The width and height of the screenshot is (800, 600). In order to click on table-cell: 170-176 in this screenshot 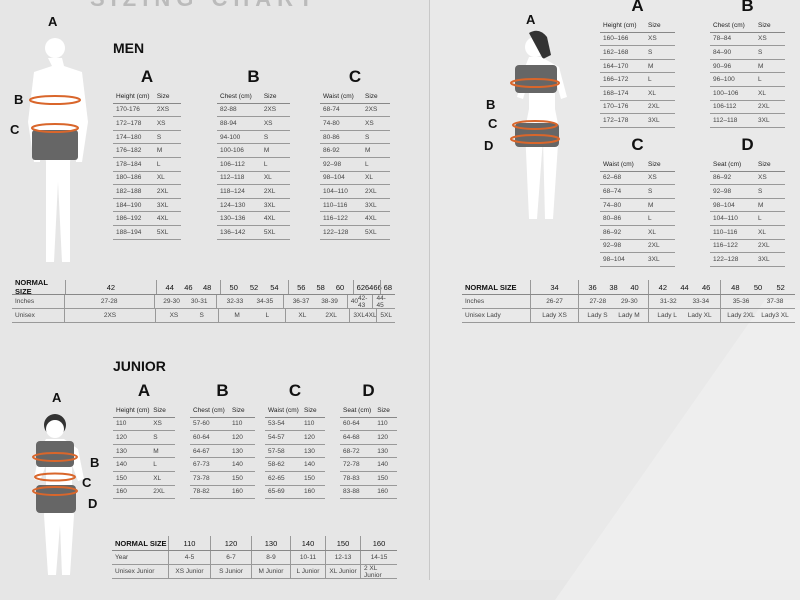, I will do `click(128, 110)`.